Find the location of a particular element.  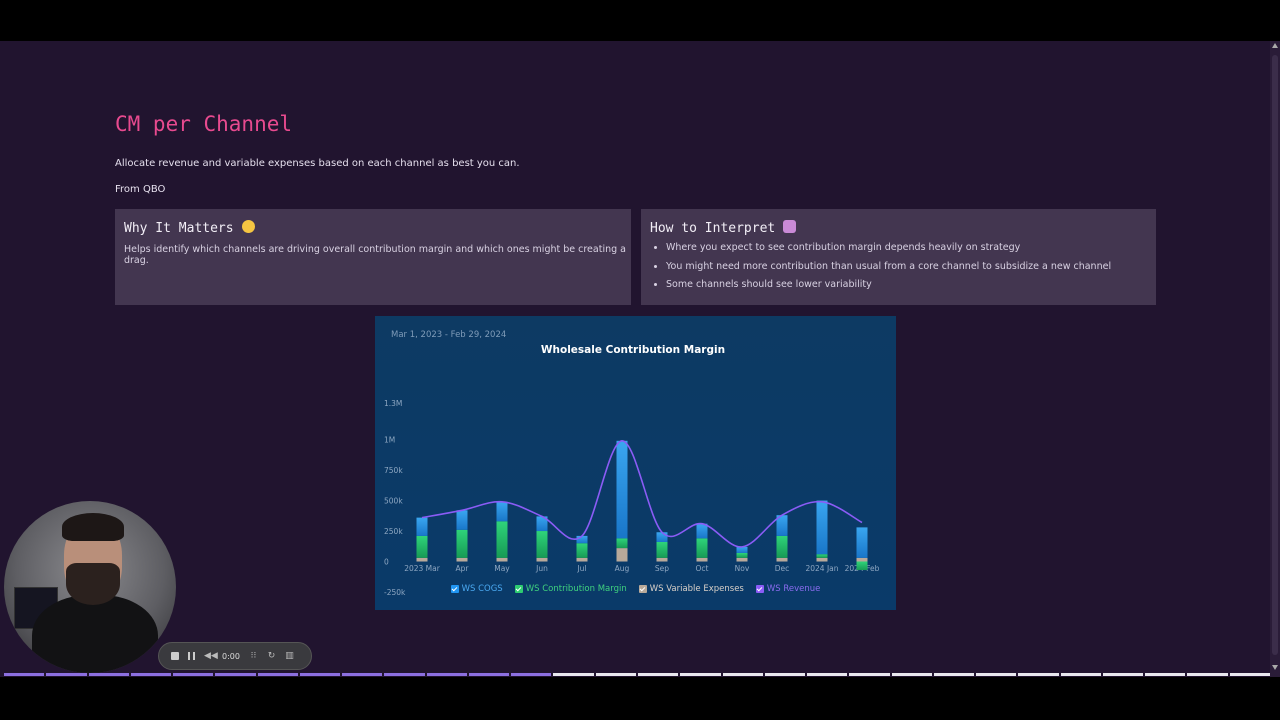

line-ws-revenue is located at coordinates (642, 493).